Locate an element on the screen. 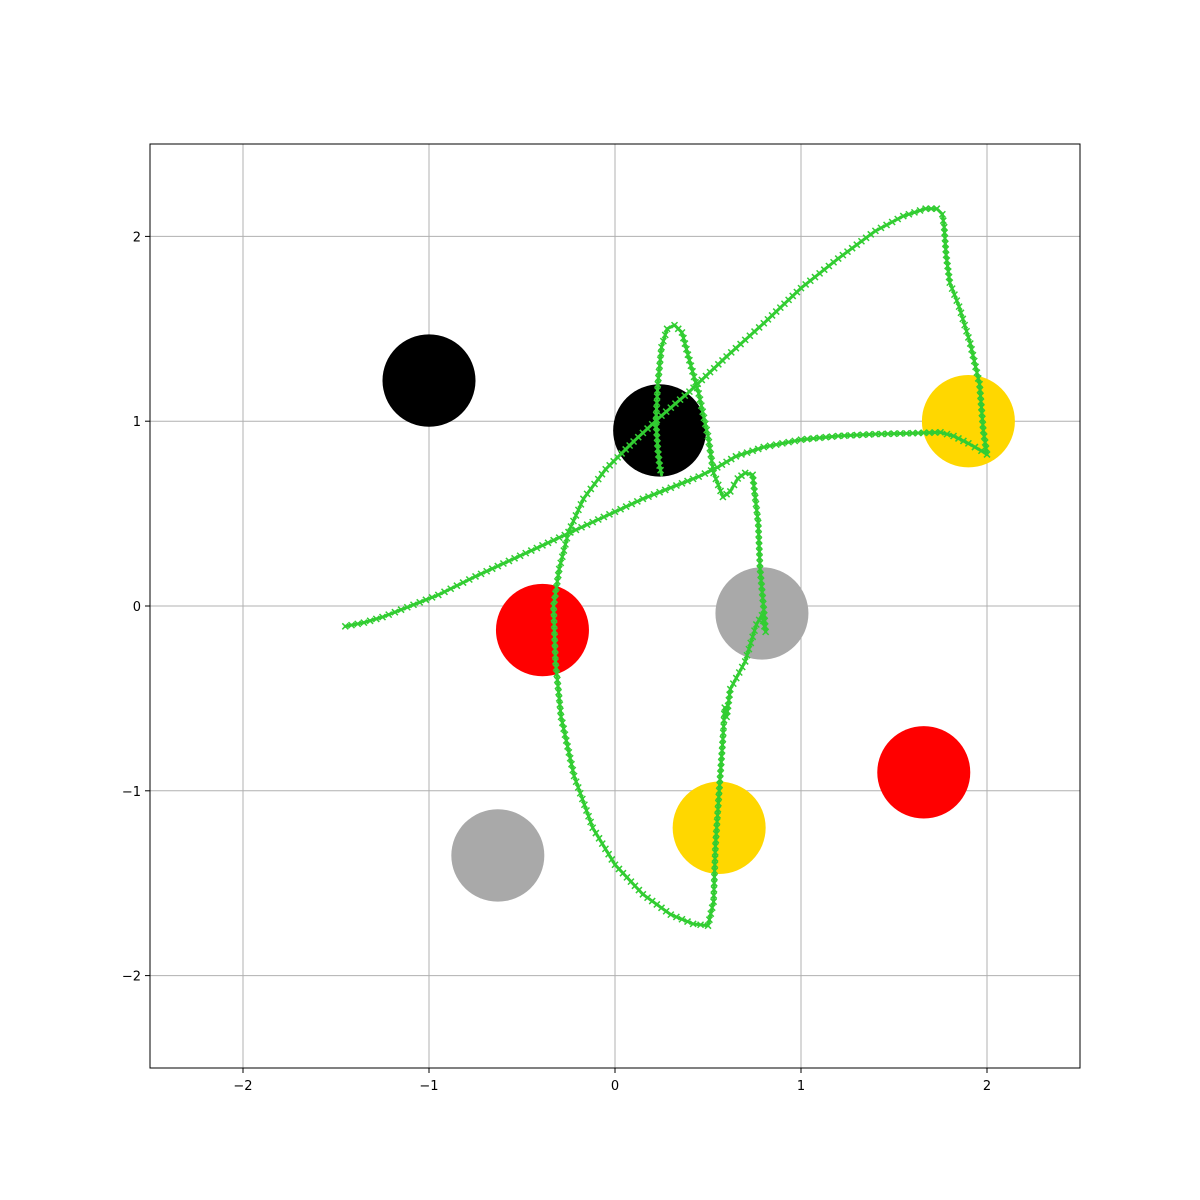 The width and height of the screenshot is (1200, 1200). obstacle-circle is located at coordinates (429, 380).